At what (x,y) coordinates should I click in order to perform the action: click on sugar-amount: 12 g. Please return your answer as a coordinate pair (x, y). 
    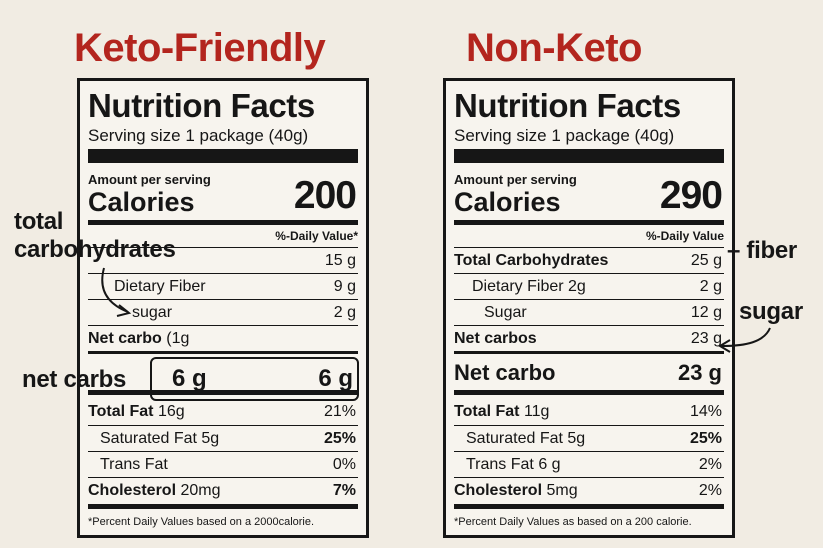
    Looking at the image, I should click on (706, 312).